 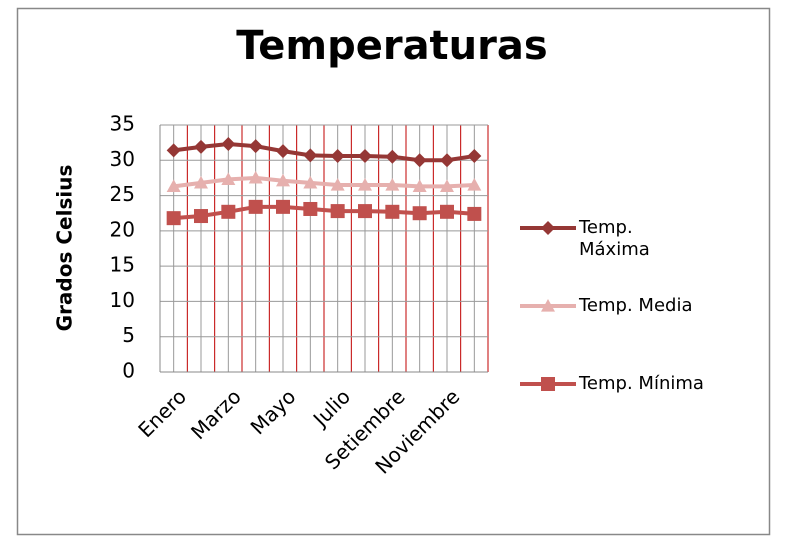 What do you see at coordinates (128, 371) in the screenshot?
I see `y-tick-label: 0` at bounding box center [128, 371].